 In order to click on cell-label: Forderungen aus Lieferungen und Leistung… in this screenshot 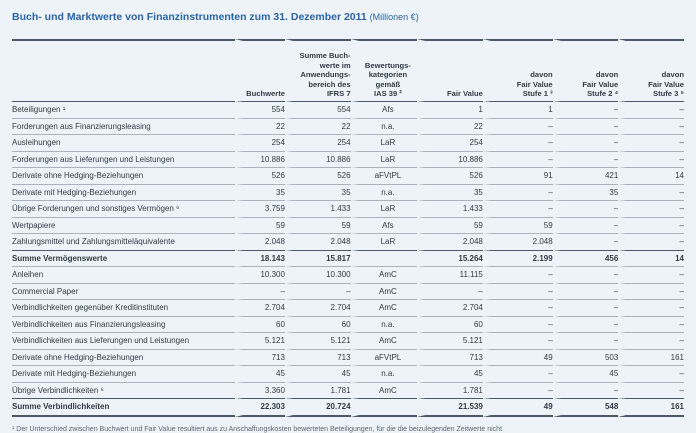, I will do `click(123, 159)`.